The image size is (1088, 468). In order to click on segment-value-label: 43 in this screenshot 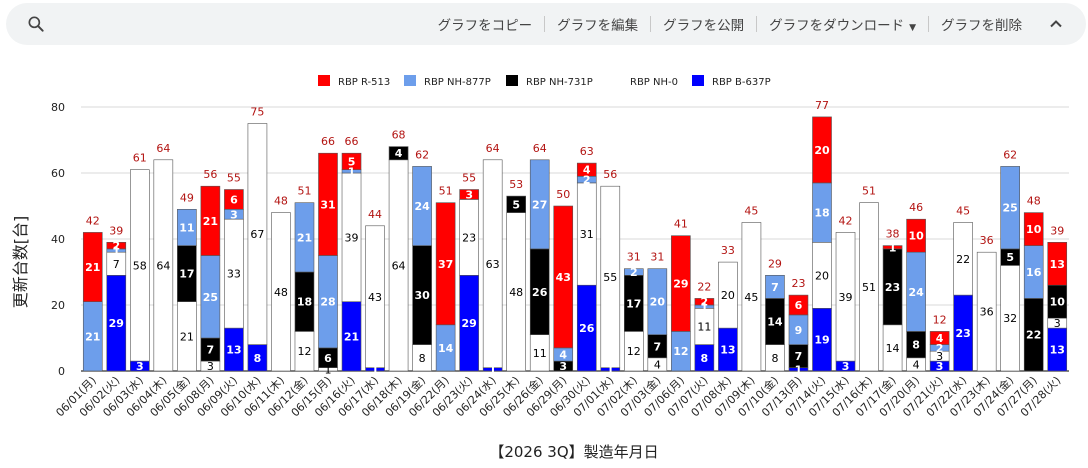, I will do `click(563, 277)`.